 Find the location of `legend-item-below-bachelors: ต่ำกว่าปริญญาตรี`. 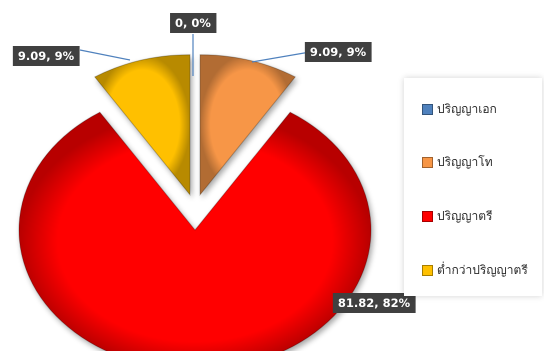

legend-item-below-bachelors: ต่ำกว่าปริญญาตรี is located at coordinates (475, 270).